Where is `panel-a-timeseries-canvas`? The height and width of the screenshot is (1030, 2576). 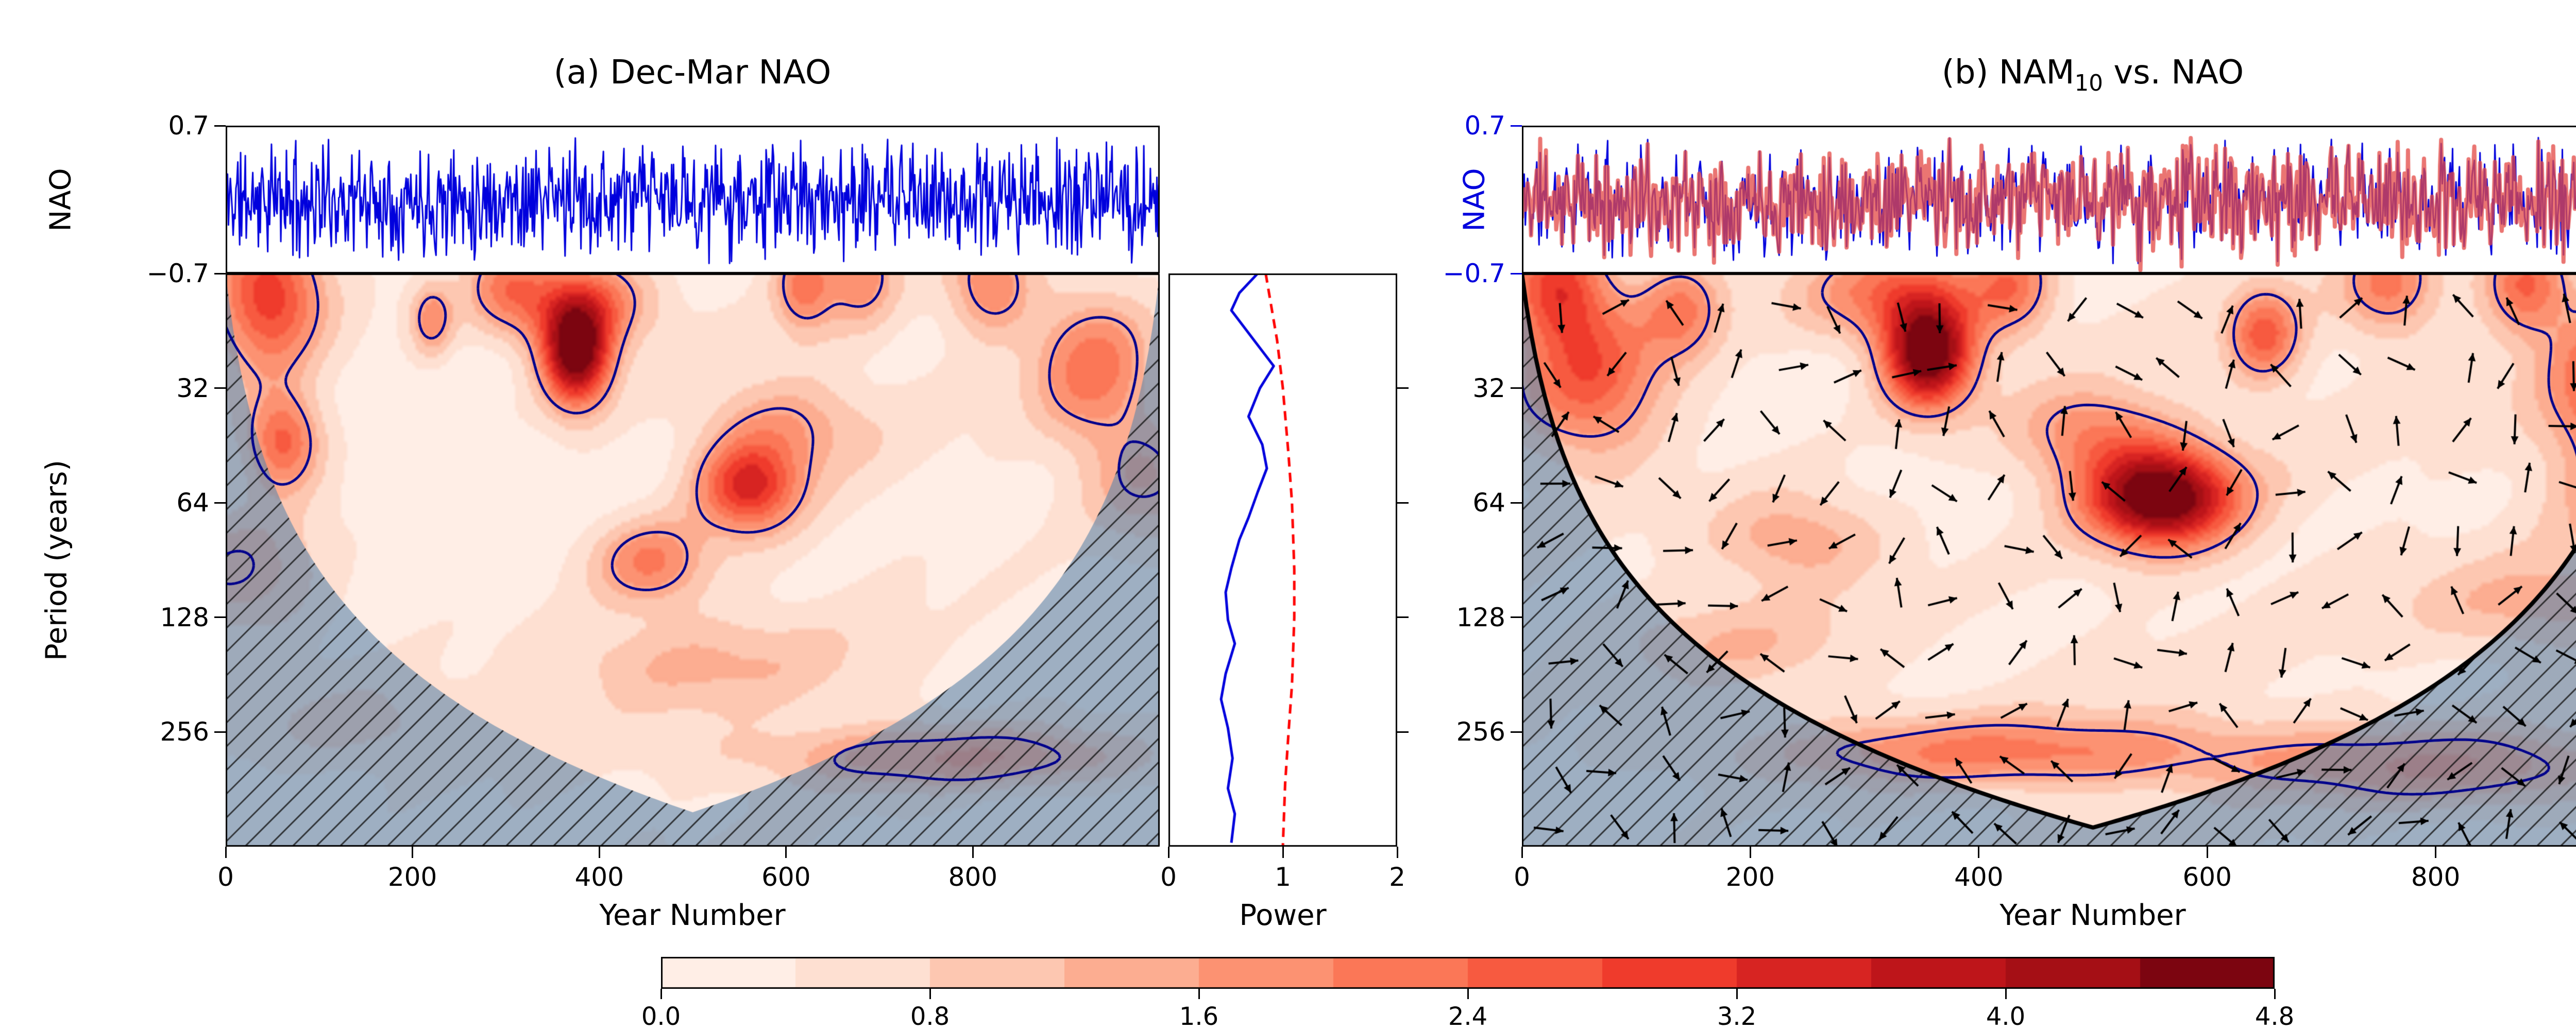
panel-a-timeseries-canvas is located at coordinates (693, 200).